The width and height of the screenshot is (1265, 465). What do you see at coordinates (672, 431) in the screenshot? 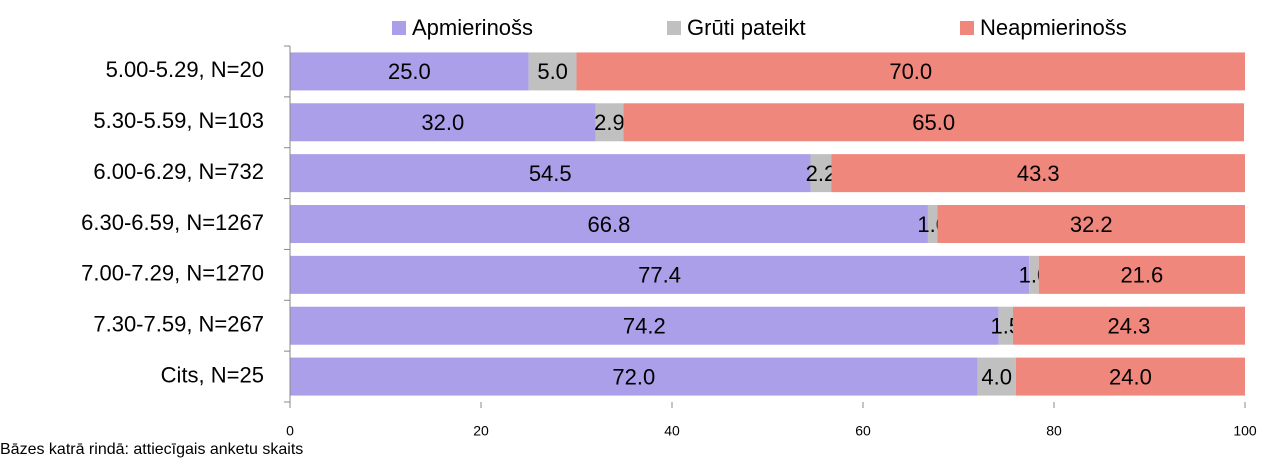
I see `x-tick-label: 40` at bounding box center [672, 431].